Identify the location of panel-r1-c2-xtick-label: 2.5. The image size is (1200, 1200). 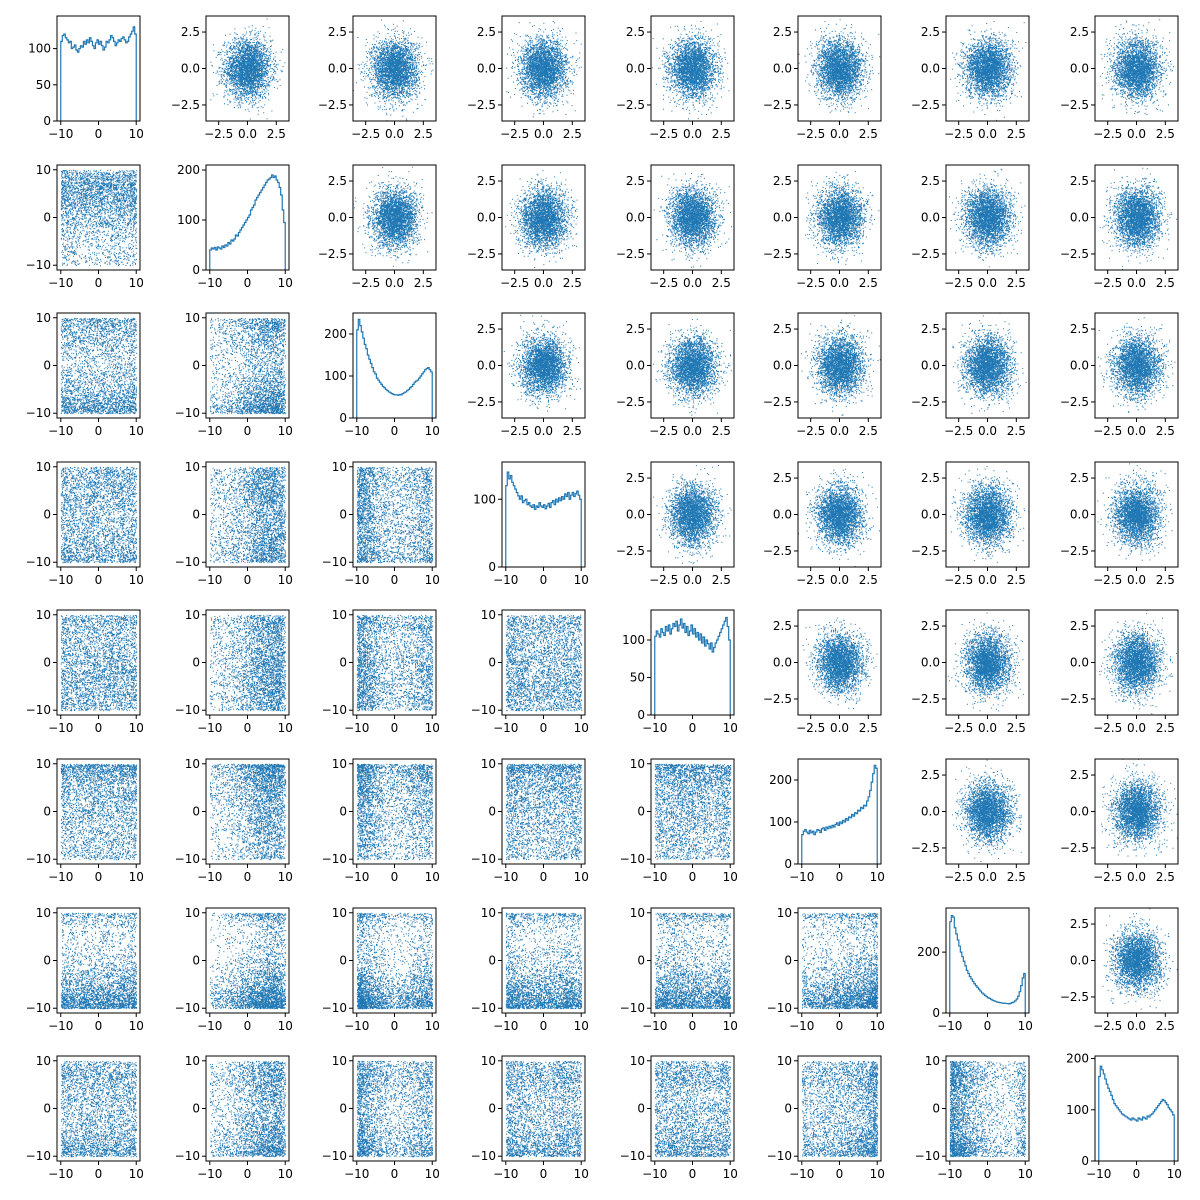
(276, 134).